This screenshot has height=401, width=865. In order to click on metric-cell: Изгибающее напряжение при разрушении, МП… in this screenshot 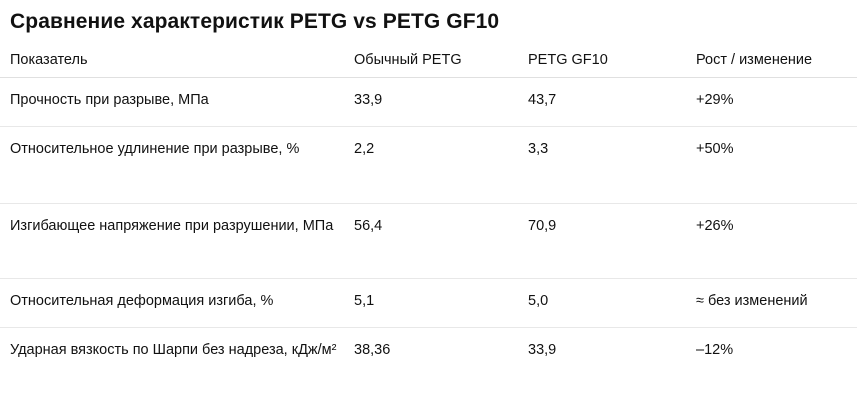, I will do `click(172, 241)`.